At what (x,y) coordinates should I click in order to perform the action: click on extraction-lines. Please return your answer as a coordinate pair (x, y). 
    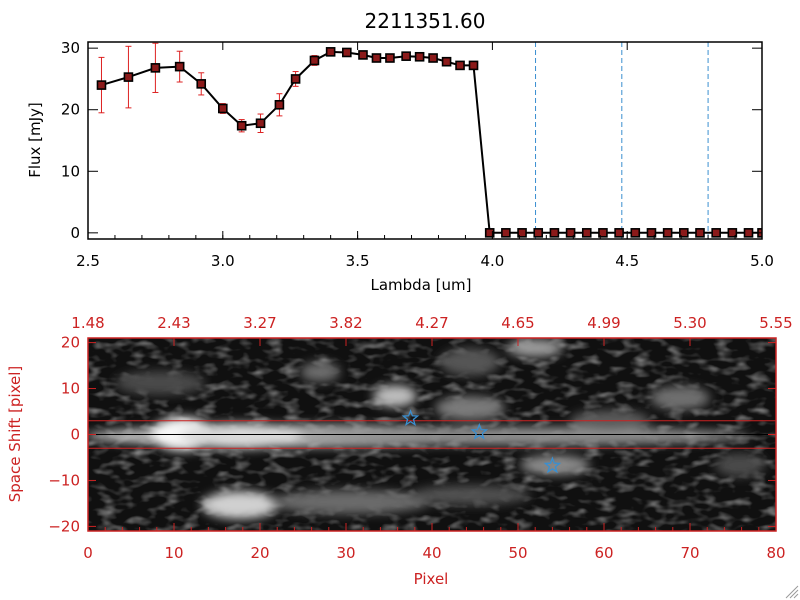
    Looking at the image, I should click on (432, 434).